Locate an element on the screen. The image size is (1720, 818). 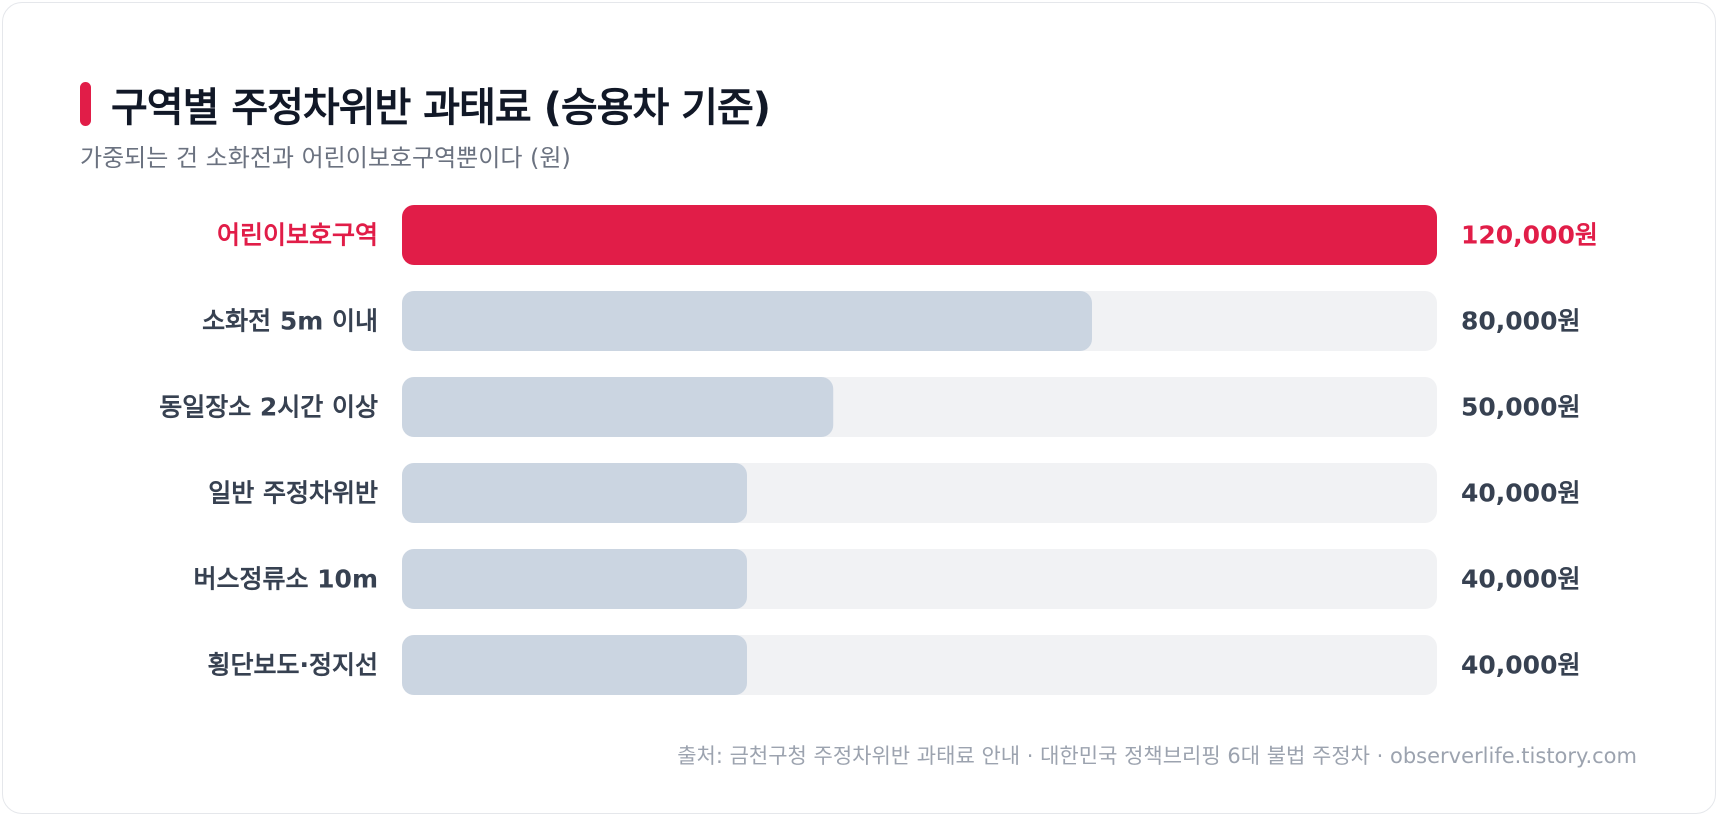
title-accent-bar is located at coordinates (85, 104).